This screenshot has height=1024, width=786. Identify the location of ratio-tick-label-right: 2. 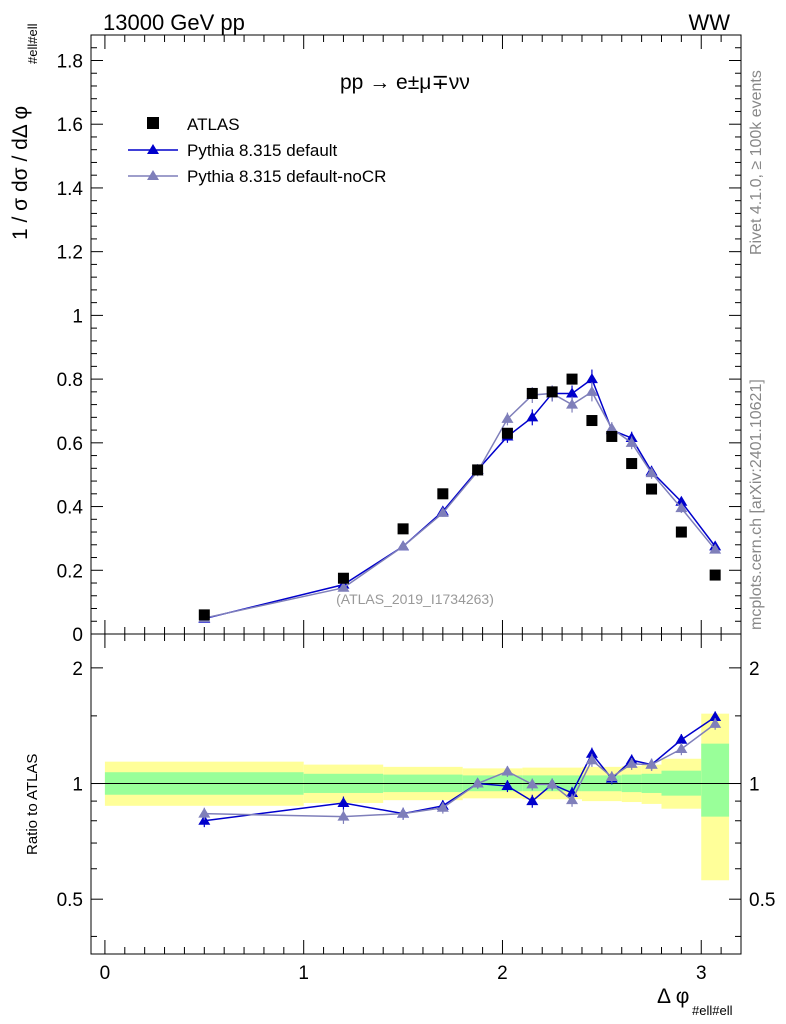
(754, 669).